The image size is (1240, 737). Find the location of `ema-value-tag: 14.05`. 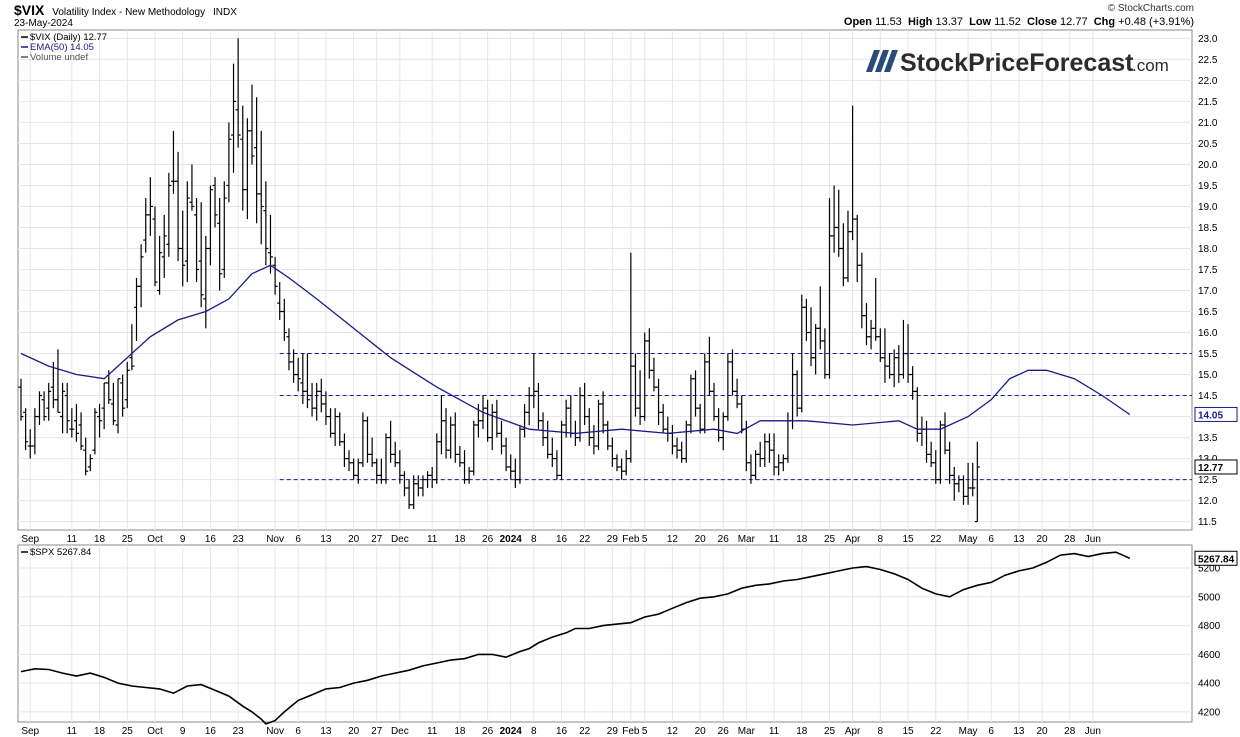

ema-value-tag: 14.05 is located at coordinates (1216, 414).